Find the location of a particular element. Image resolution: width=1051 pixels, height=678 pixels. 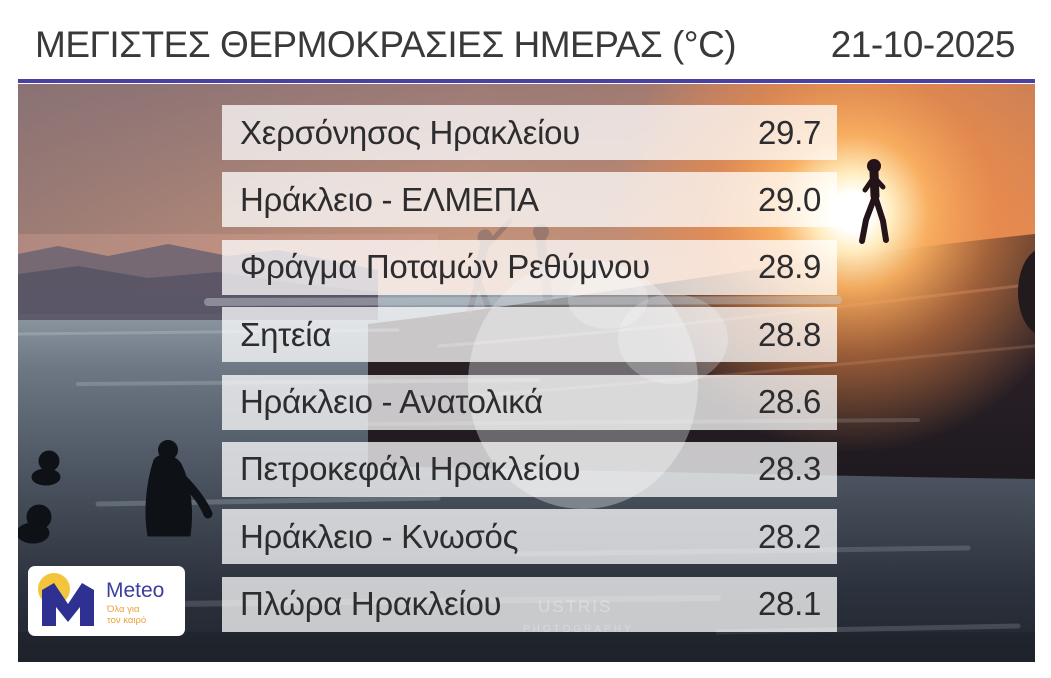

table-row: Πετροκεφάλι Ηρακλείου 28.3 is located at coordinates (529, 469).